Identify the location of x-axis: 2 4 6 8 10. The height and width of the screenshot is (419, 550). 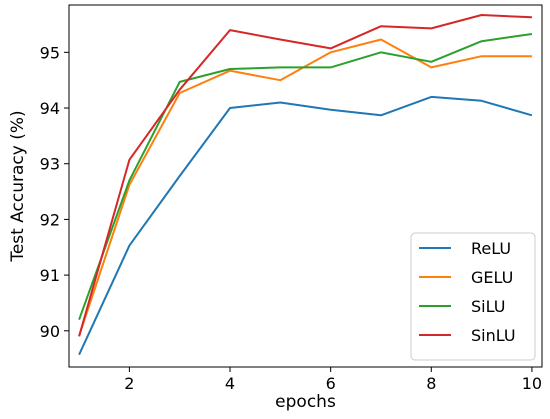
(333, 380).